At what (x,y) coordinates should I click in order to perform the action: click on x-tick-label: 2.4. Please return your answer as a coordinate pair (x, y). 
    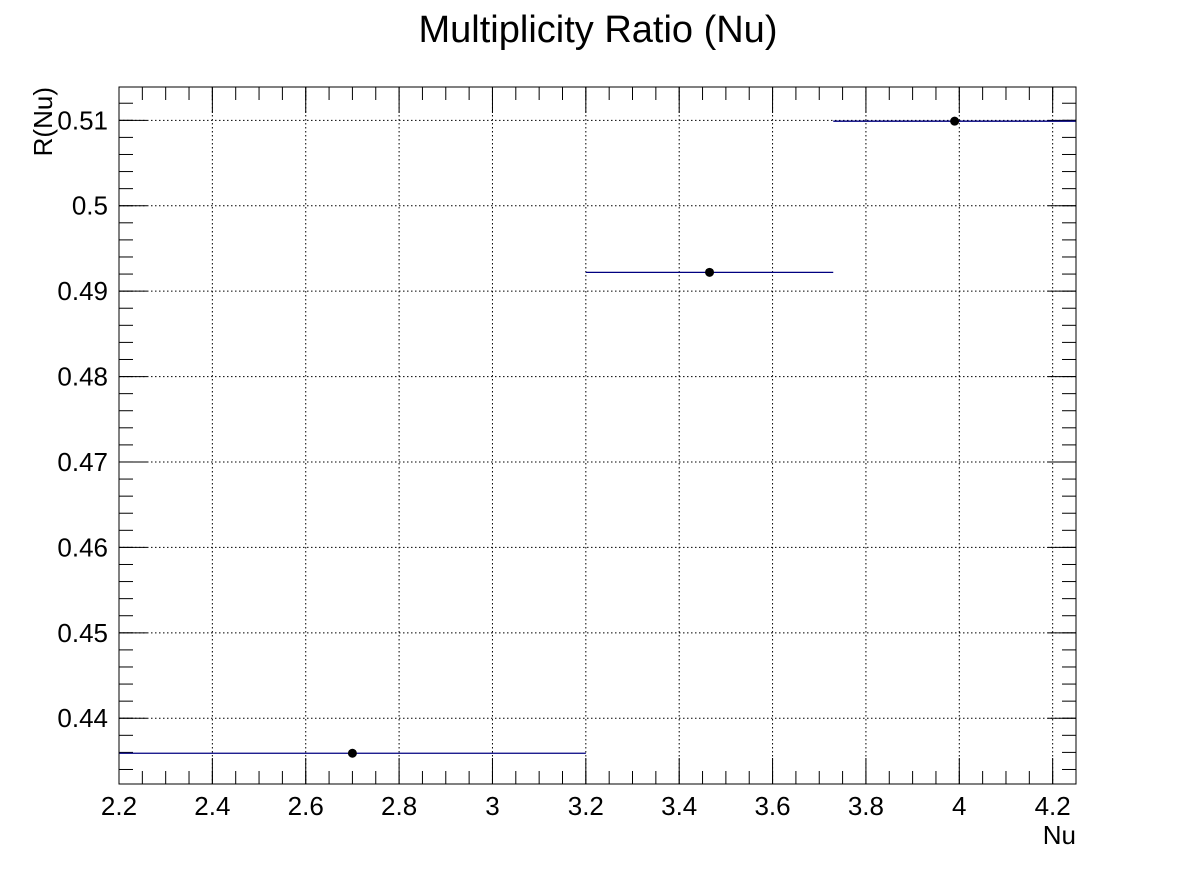
    Looking at the image, I should click on (212, 806).